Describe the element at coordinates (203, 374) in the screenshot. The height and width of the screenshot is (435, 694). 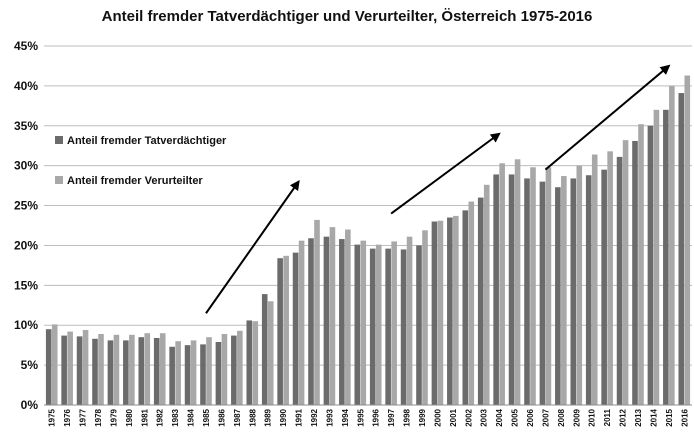
I see `bar-tatverdaechtige-1985` at that location.